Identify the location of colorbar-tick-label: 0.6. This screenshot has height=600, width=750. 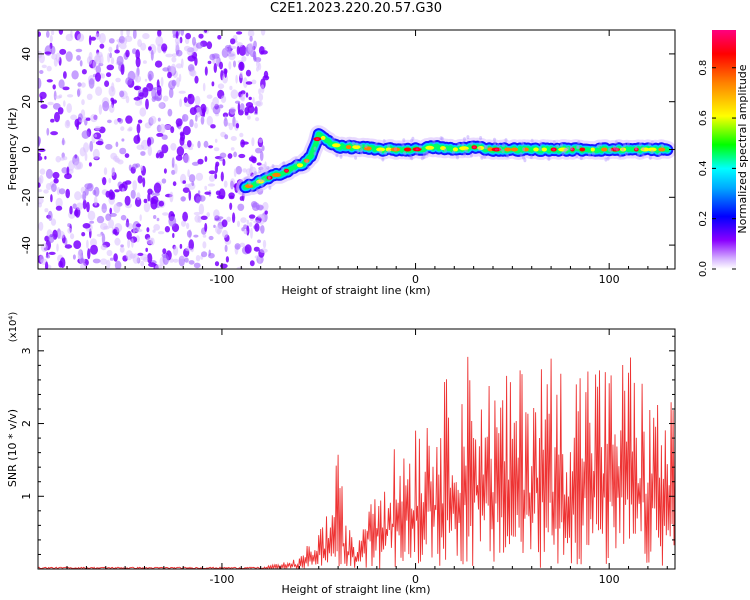
(703, 118).